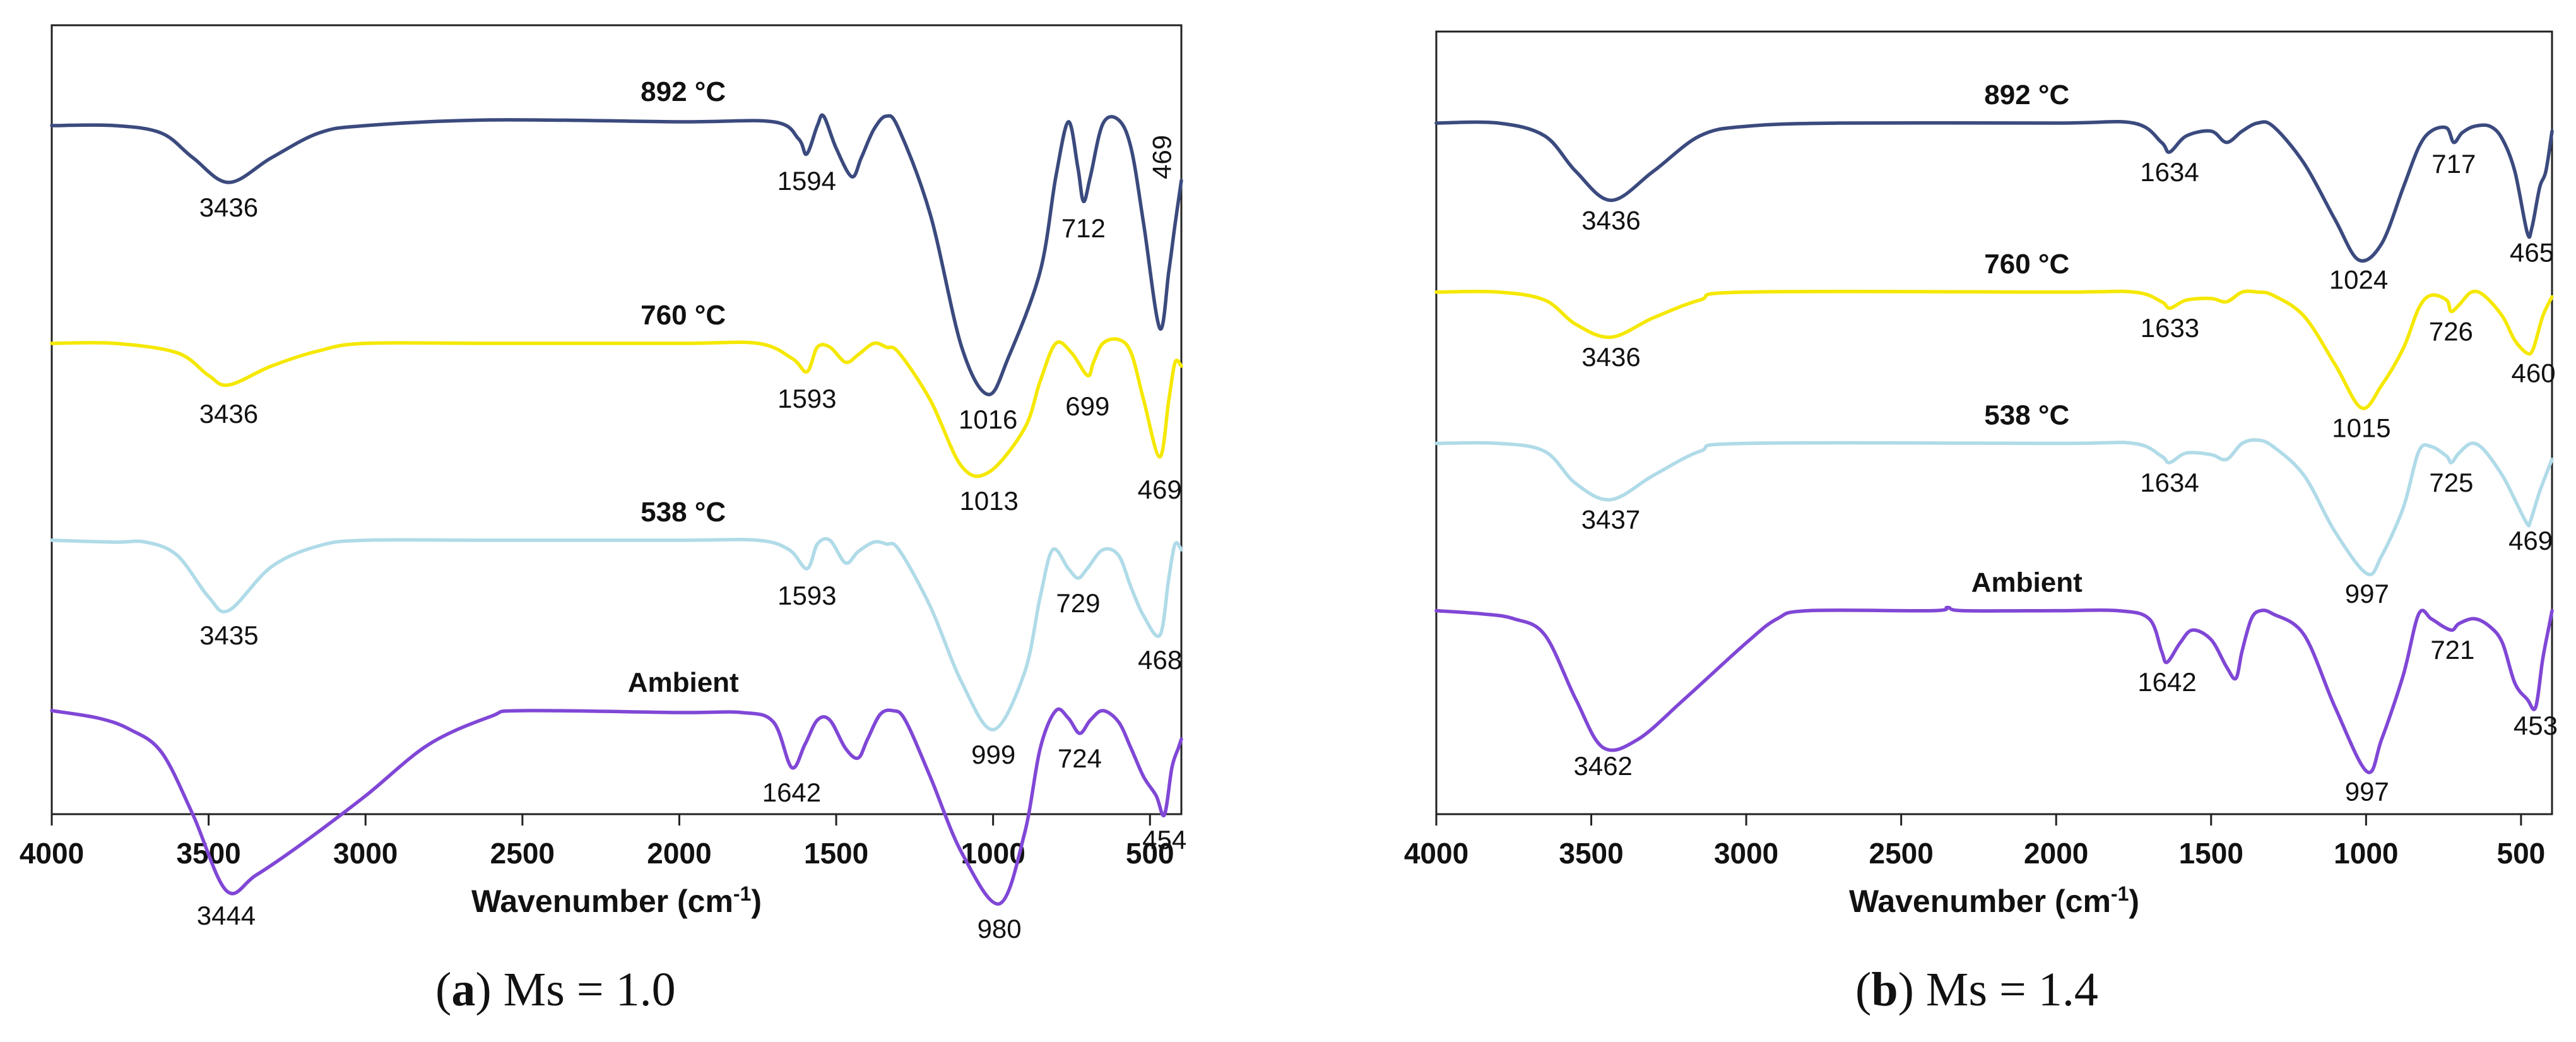 Image resolution: width=2576 pixels, height=1042 pixels. I want to click on peak-label: 453, so click(2536, 725).